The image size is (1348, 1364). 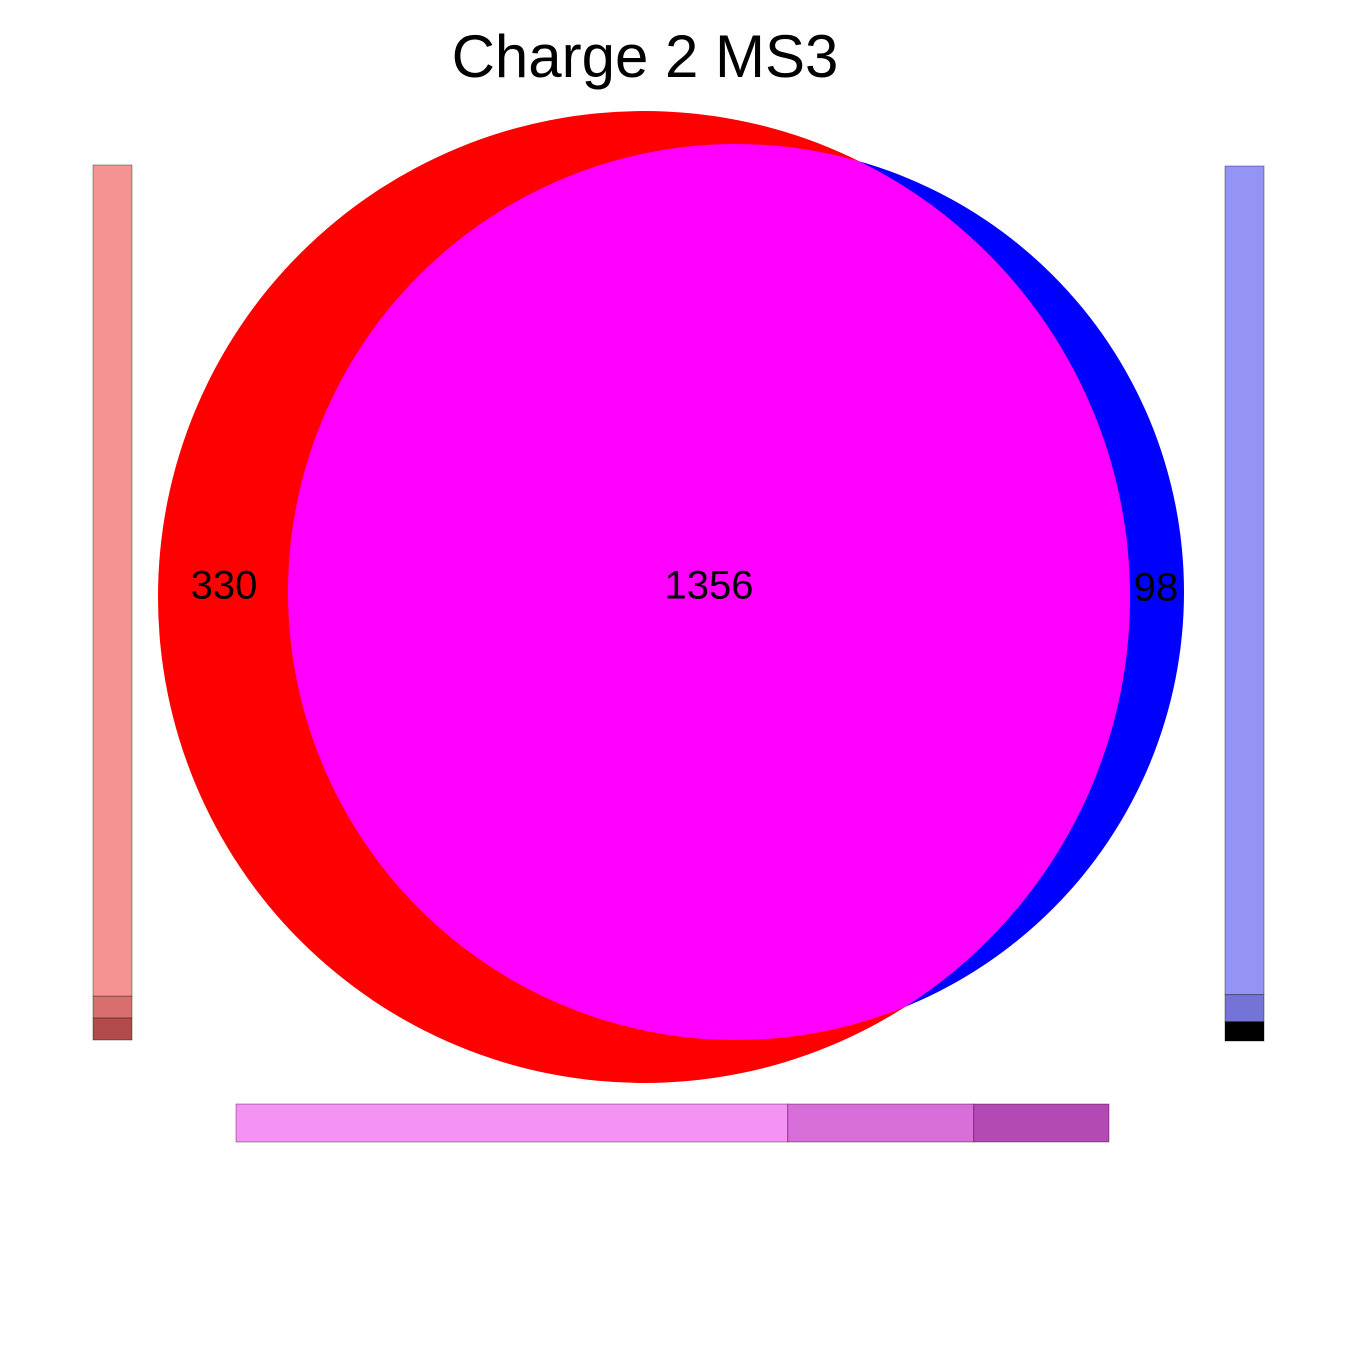 I want to click on set-b-only-label: 98, so click(x=1156, y=588).